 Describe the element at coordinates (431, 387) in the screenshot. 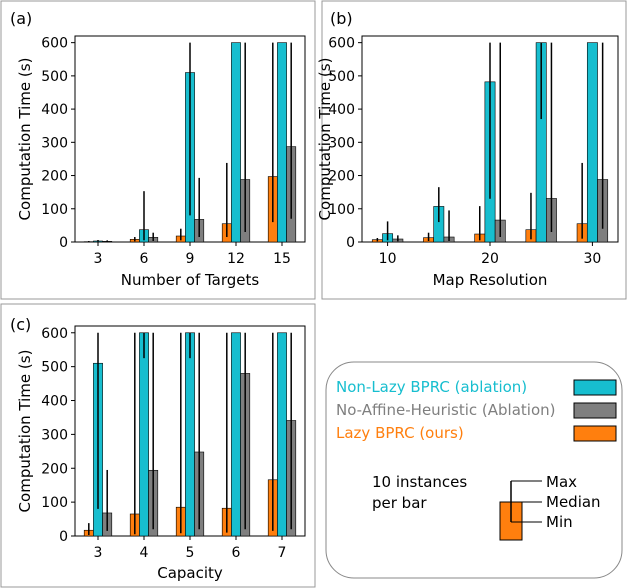

I see `legend-nonlazy-label: Non-Lazy BPRC (ablation)` at that location.